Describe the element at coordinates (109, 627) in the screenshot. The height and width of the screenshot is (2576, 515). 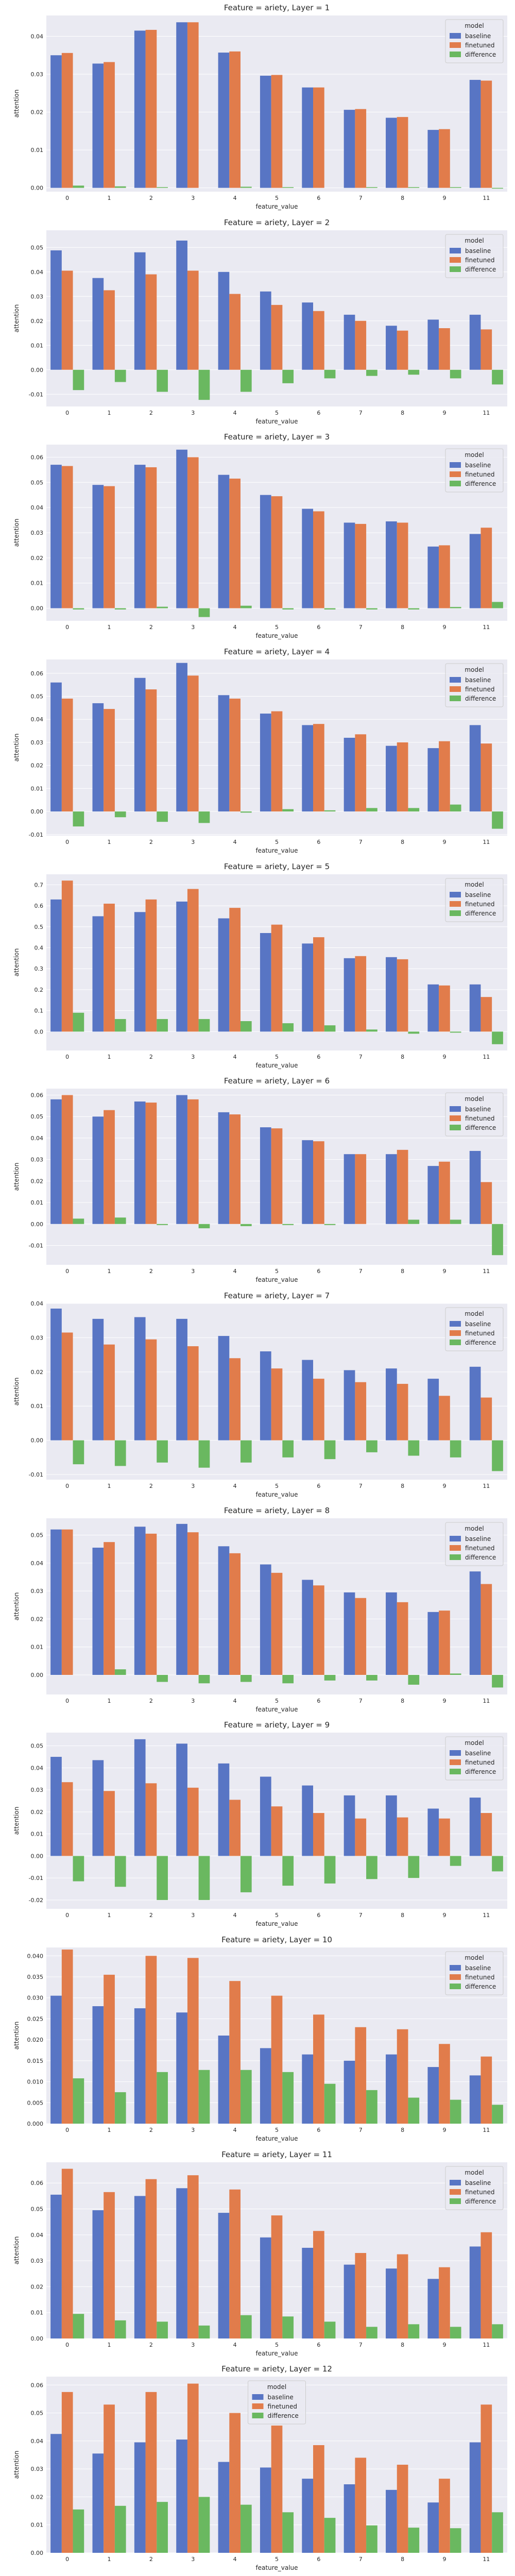
I see `x-tick-label: 1` at that location.